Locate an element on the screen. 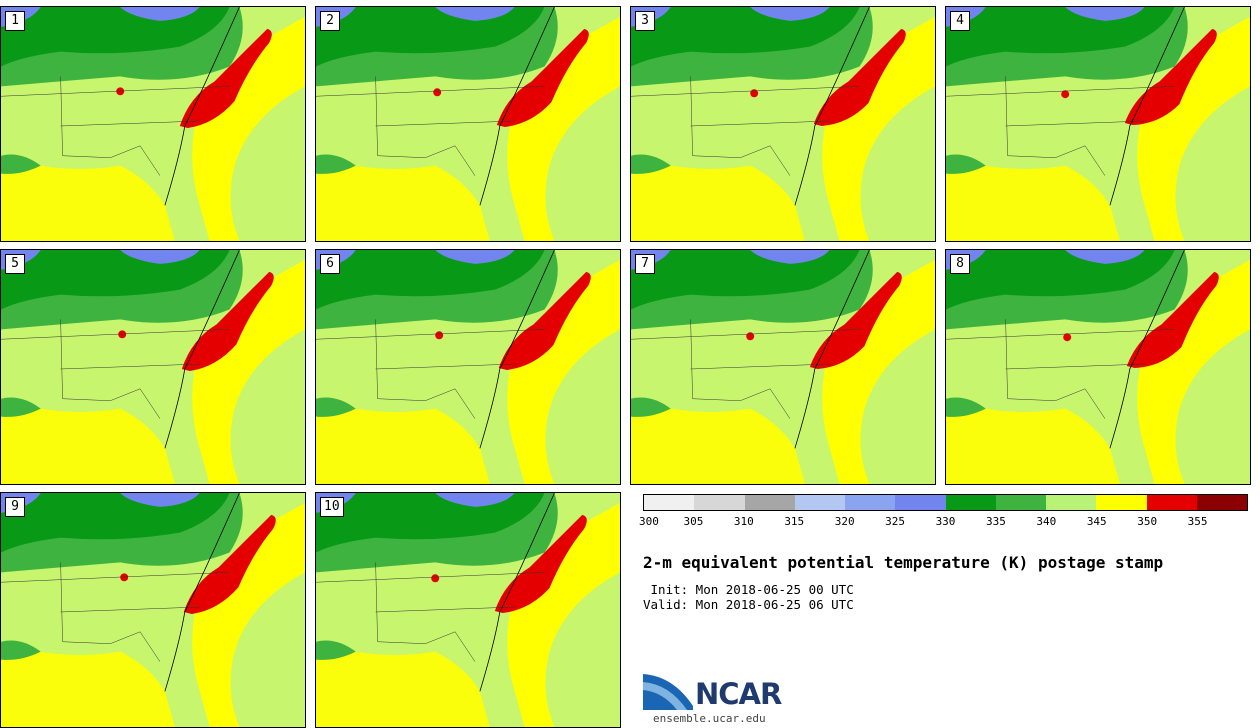 The image size is (1260, 728). color-bar-tick-label: 325 is located at coordinates (895, 521).